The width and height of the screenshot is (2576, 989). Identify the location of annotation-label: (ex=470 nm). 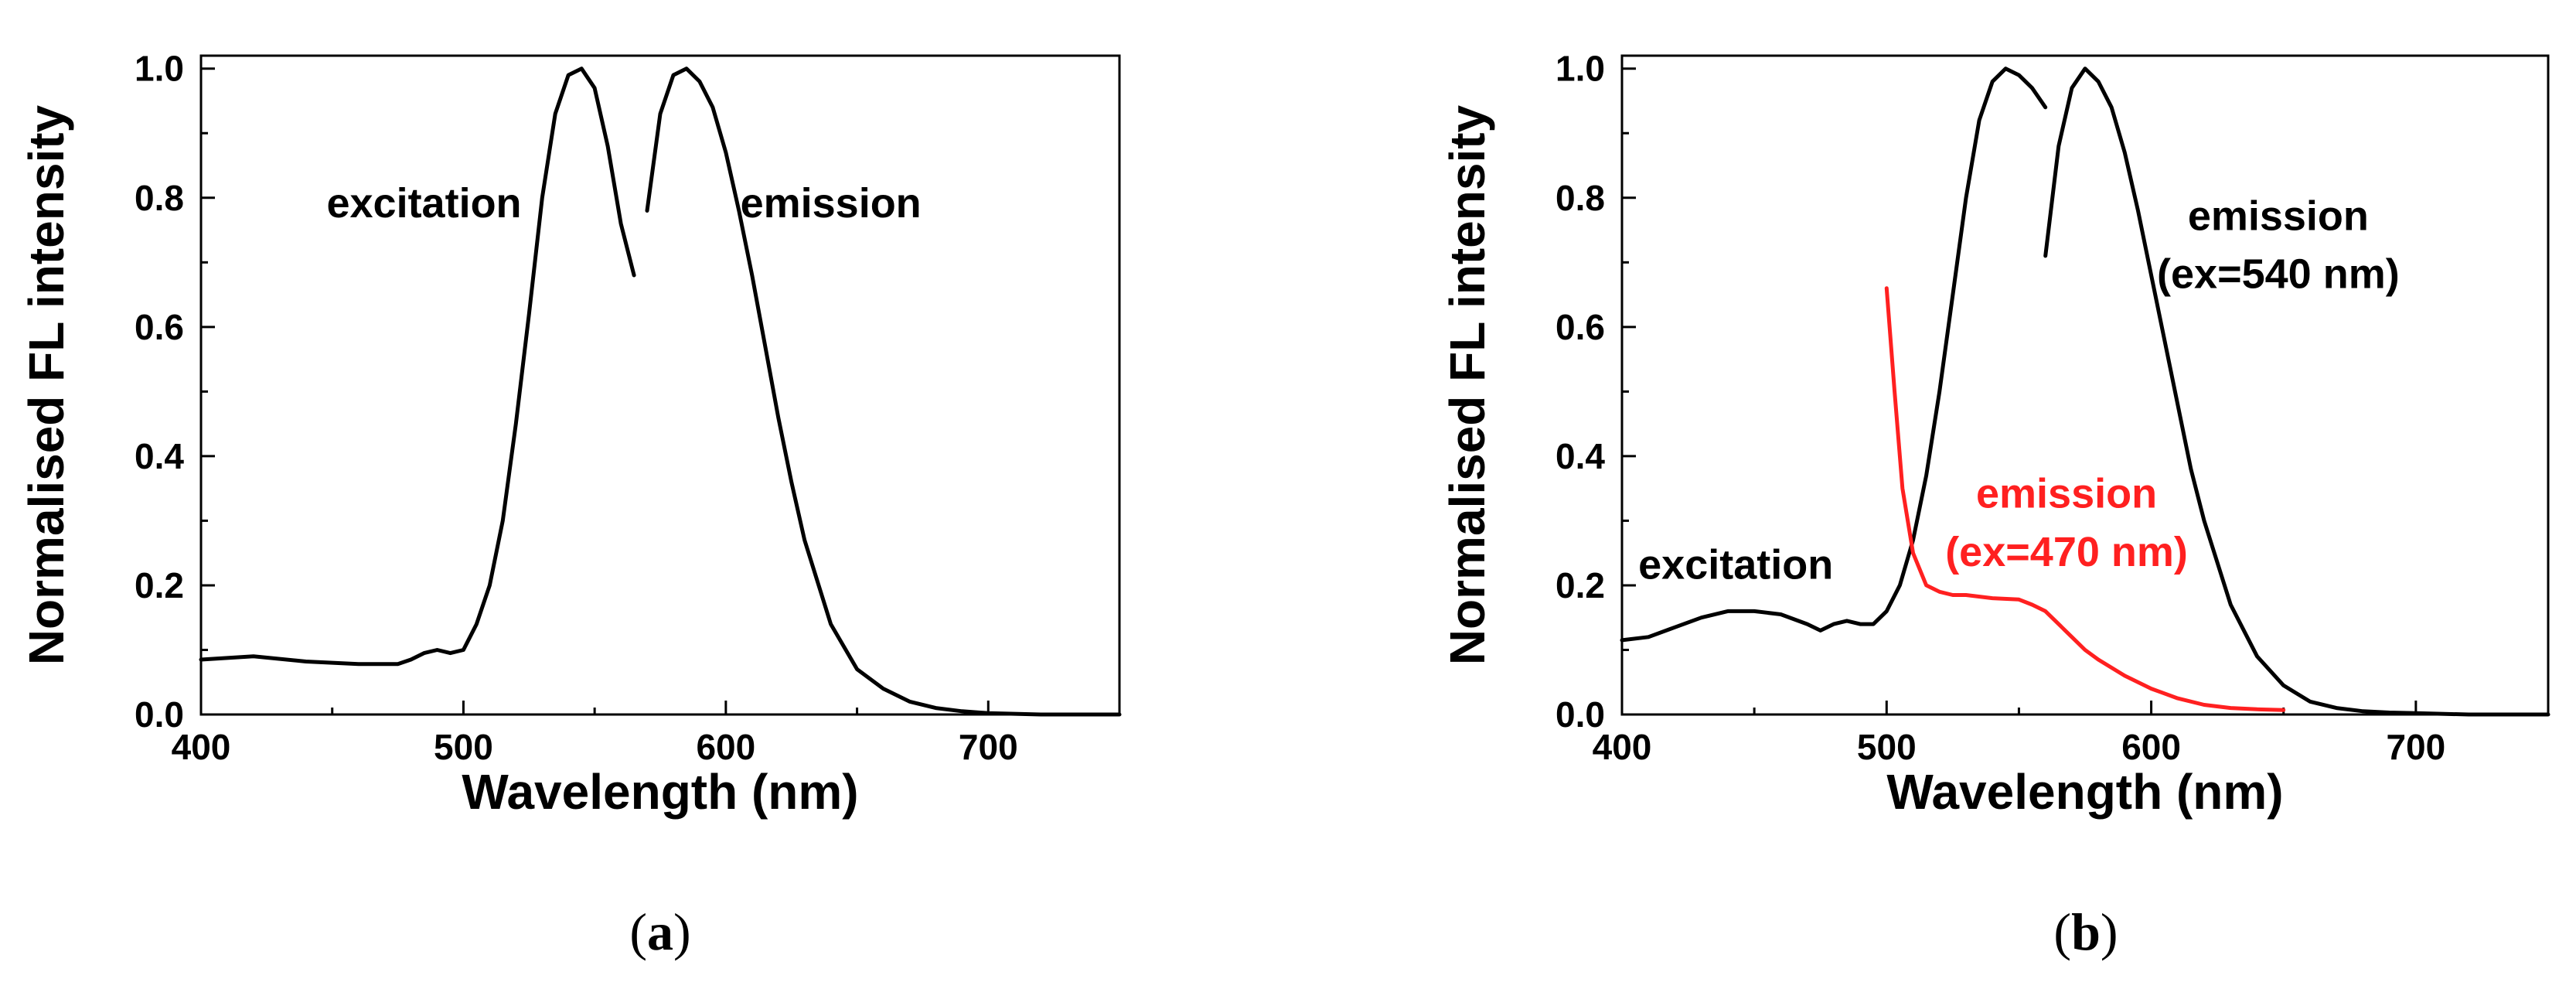
(2066, 552).